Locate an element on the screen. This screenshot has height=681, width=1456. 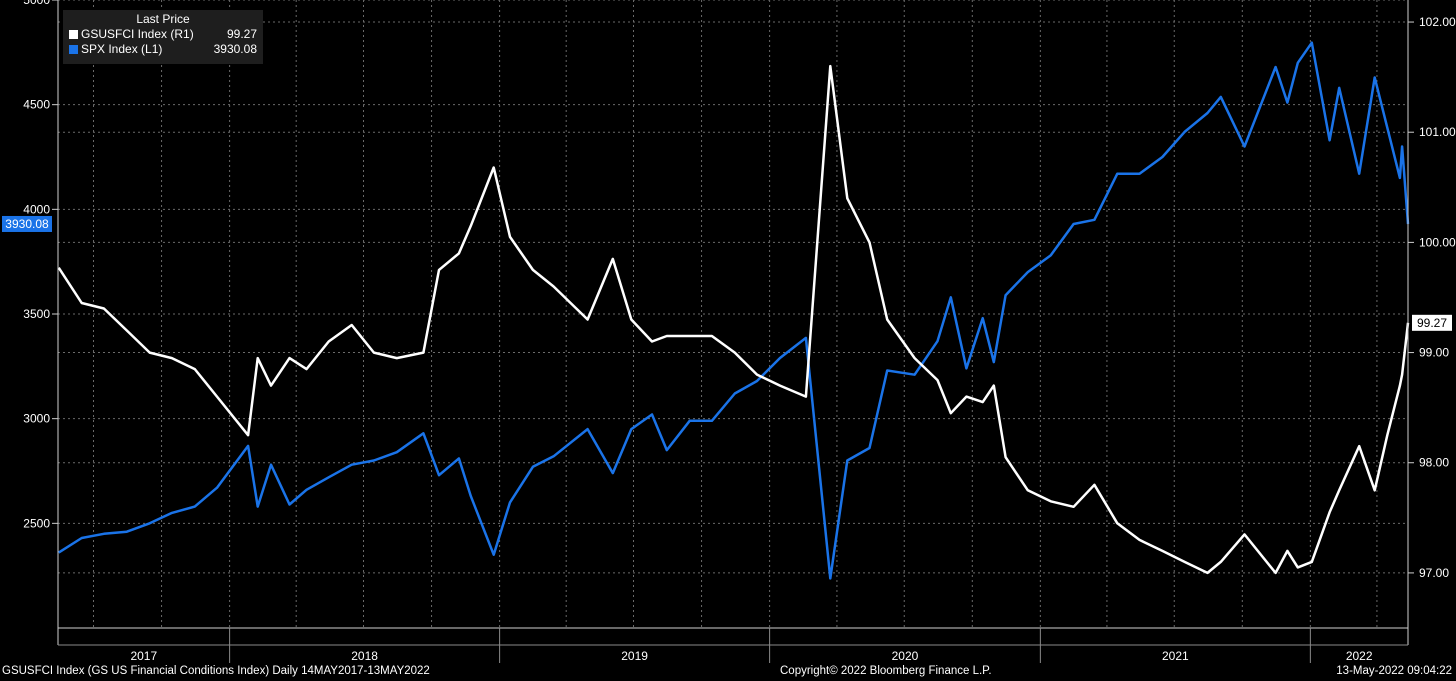
left-tick-label: 4000 is located at coordinates (36, 209).